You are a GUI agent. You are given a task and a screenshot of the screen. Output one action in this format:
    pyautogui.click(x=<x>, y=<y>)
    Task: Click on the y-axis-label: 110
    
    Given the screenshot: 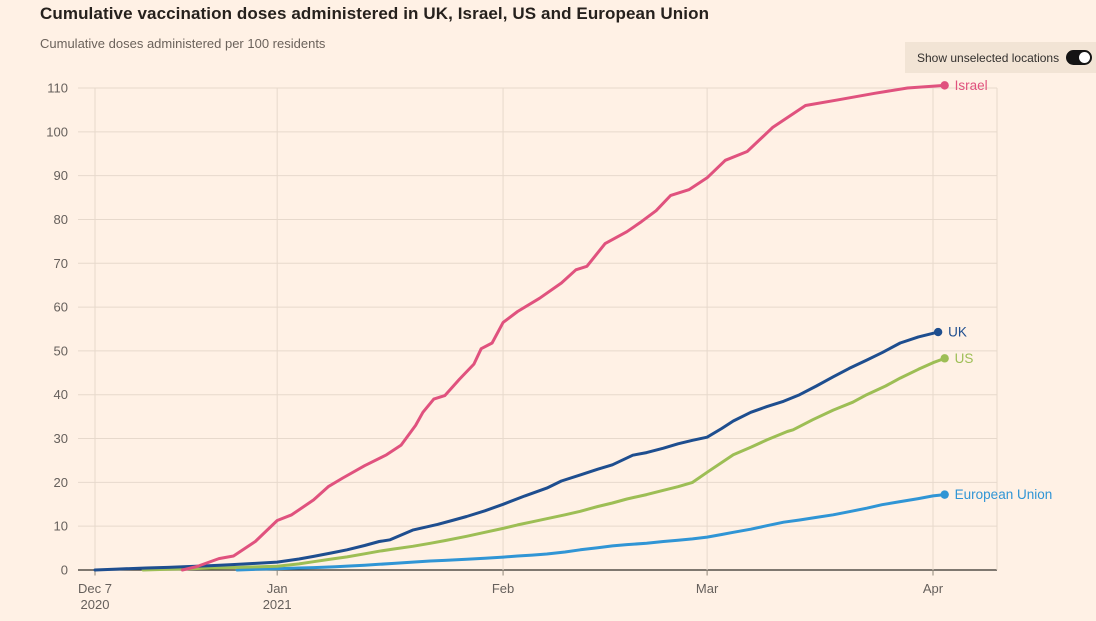 What is the action you would take?
    pyautogui.click(x=57, y=88)
    